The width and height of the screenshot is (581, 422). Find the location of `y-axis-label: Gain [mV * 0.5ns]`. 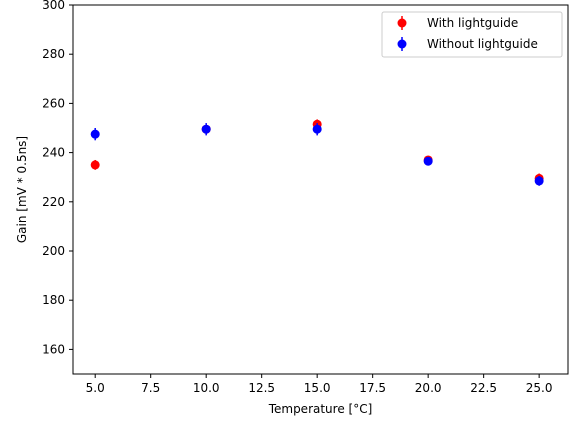

y-axis-label: Gain [mV * 0.5ns] is located at coordinates (22, 189).